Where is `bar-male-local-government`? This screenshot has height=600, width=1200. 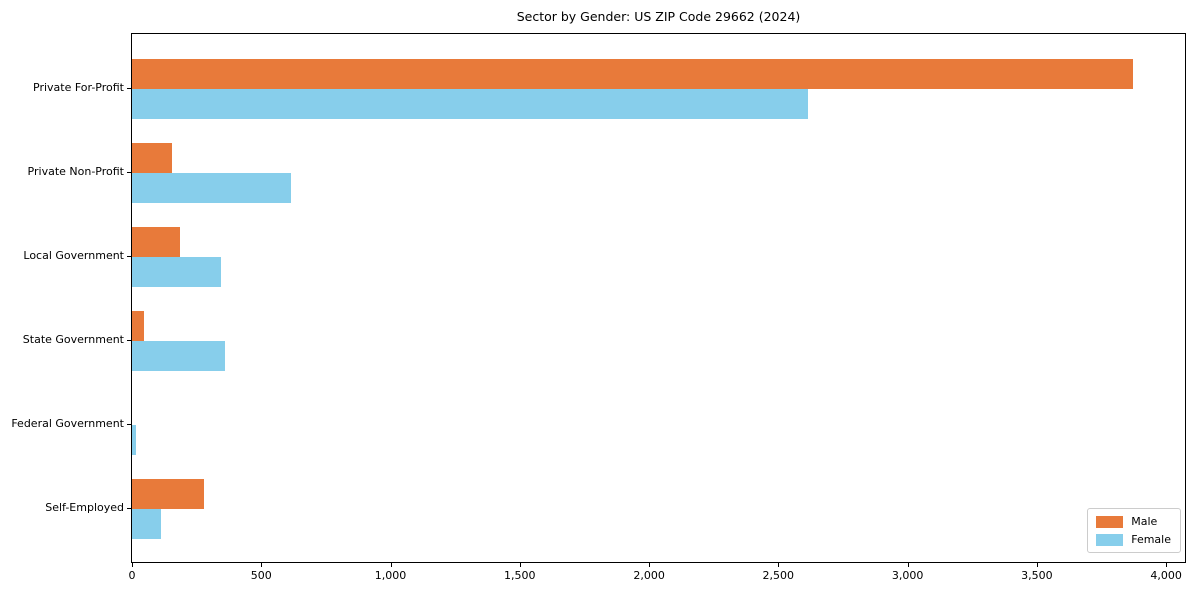
bar-male-local-government is located at coordinates (156, 242).